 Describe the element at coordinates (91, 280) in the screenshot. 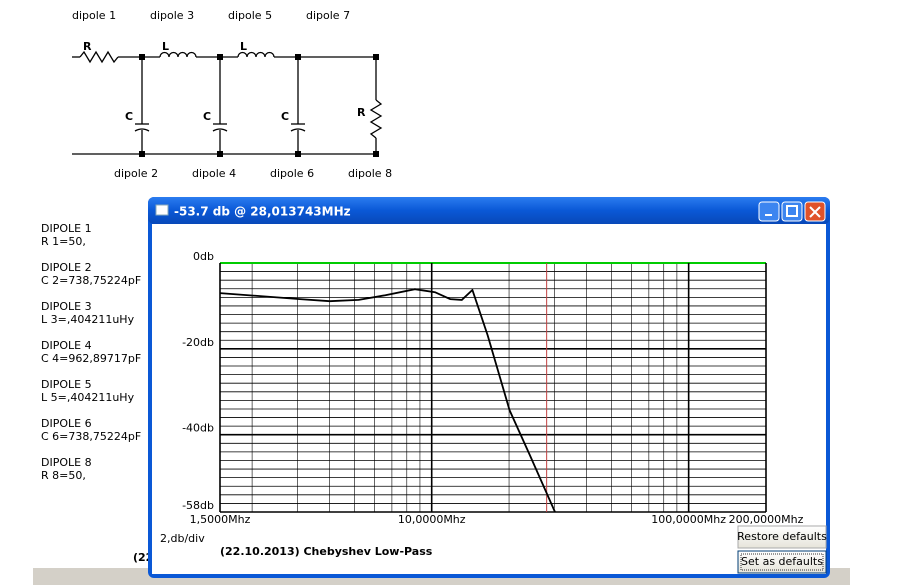

I see `dipole-value: C 2=738,75224pF` at that location.